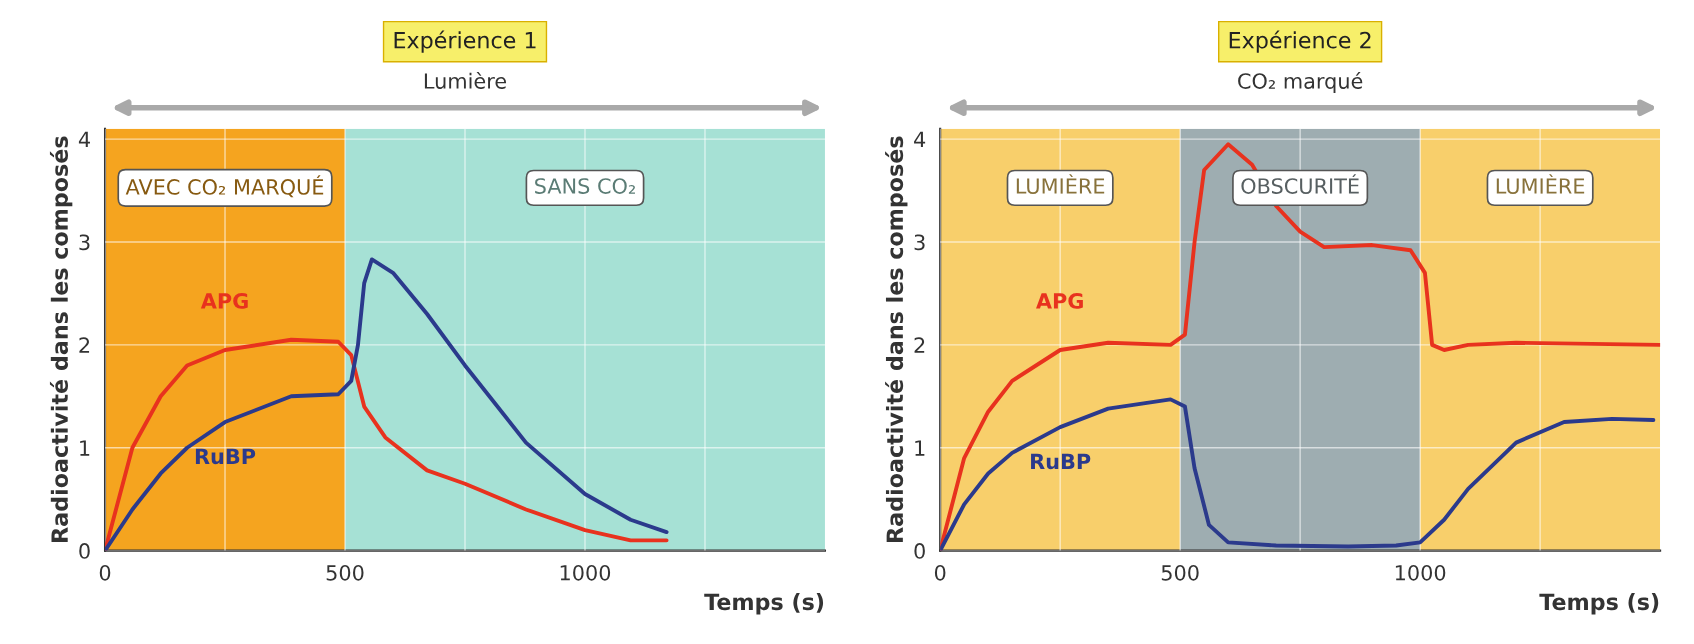  I want to click on chart-title: Expérience 2, so click(1300, 41).